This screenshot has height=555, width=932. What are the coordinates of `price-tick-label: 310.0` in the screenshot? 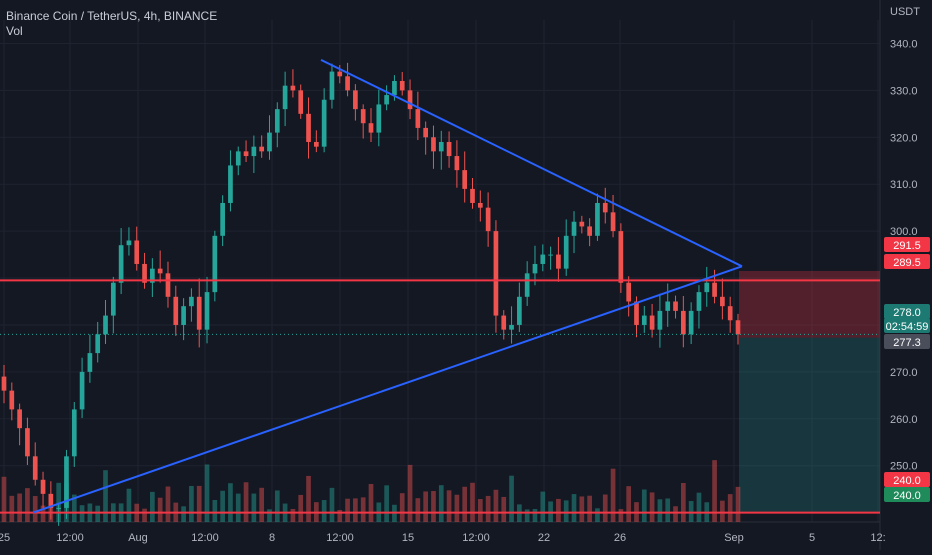 It's located at (904, 185).